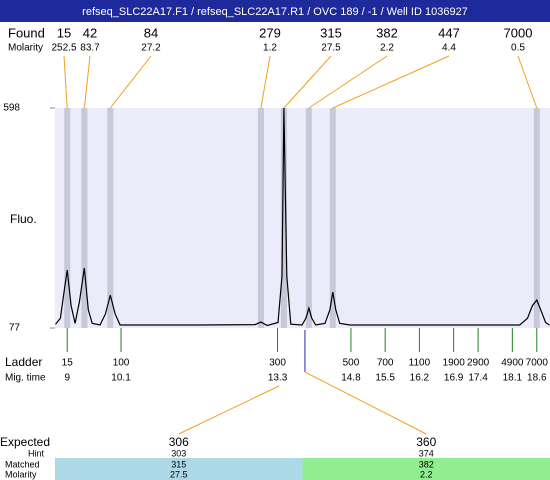 This screenshot has width=550, height=480. Describe the element at coordinates (454, 378) in the screenshot. I see `ladder-time: 16.9` at that location.